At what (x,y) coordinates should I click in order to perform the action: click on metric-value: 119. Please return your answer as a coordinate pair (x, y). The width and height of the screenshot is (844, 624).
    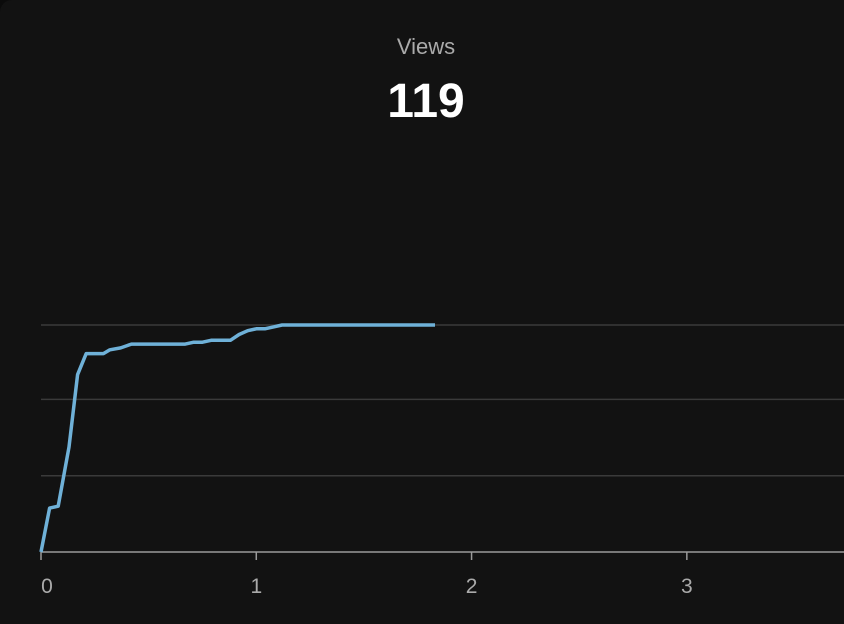
    Looking at the image, I should click on (426, 101).